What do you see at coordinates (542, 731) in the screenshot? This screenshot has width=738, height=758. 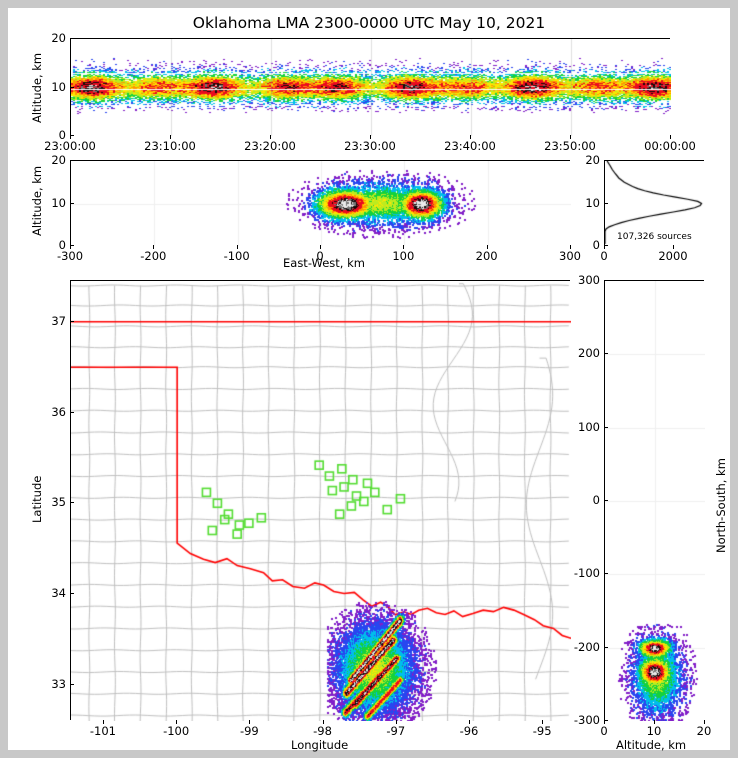 I see `map-xtick-6: -95` at bounding box center [542, 731].